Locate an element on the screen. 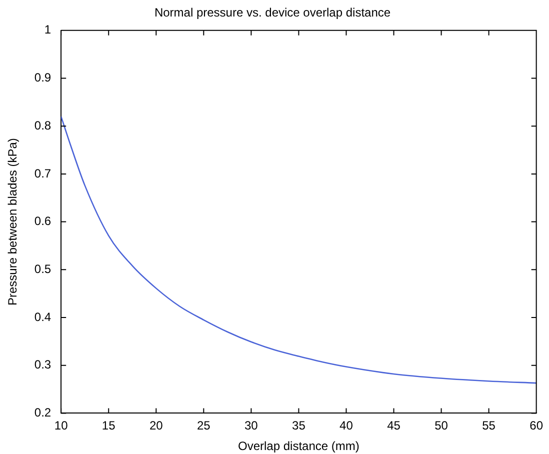  y-tick-label: 0.7 is located at coordinates (43, 173).